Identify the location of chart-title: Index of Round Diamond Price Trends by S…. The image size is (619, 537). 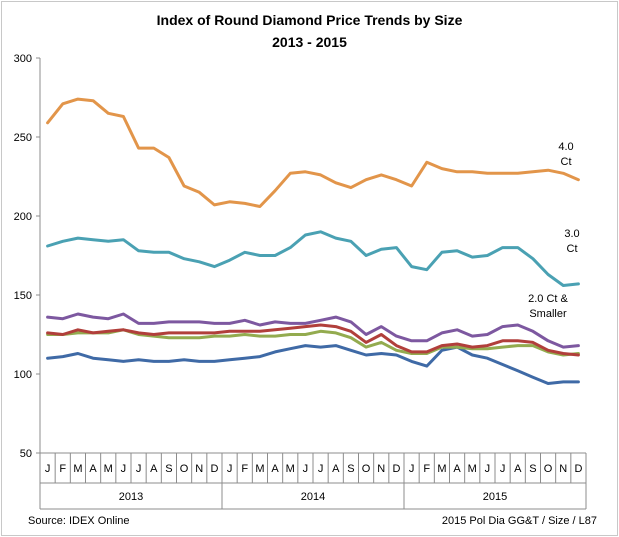
(309, 20).